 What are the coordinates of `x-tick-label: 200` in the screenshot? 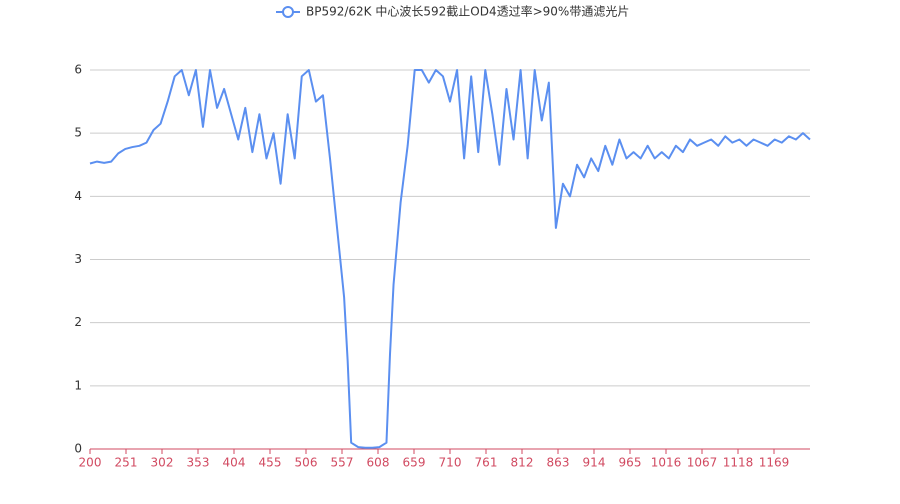 It's located at (90, 463).